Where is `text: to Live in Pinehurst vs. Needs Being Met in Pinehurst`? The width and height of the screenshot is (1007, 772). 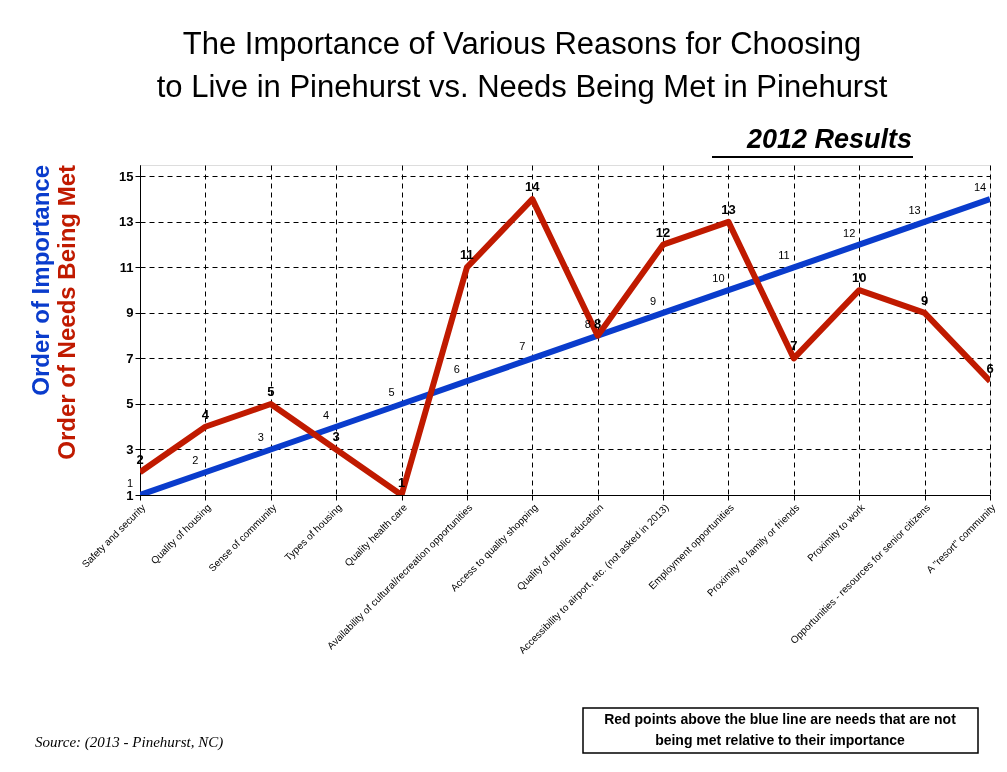 text: to Live in Pinehurst vs. Needs Being Met in Pinehurst is located at coordinates (522, 86).